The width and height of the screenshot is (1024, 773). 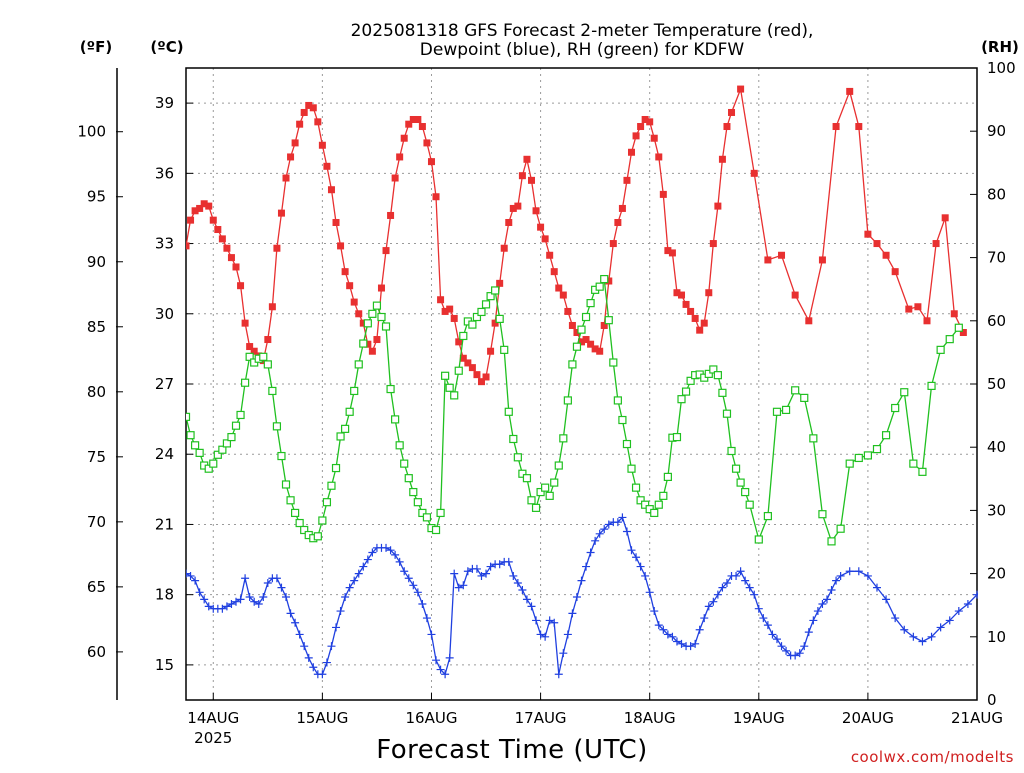 What do you see at coordinates (164, 103) in the screenshot?
I see `celsius-tick-label: 39` at bounding box center [164, 103].